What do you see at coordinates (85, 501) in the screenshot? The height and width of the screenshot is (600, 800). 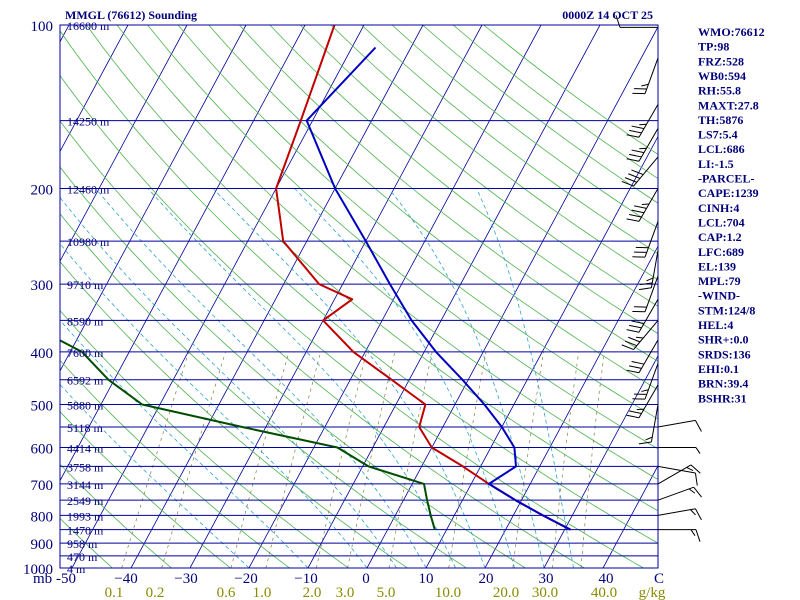 I see `height-label: 2549 m` at bounding box center [85, 501].